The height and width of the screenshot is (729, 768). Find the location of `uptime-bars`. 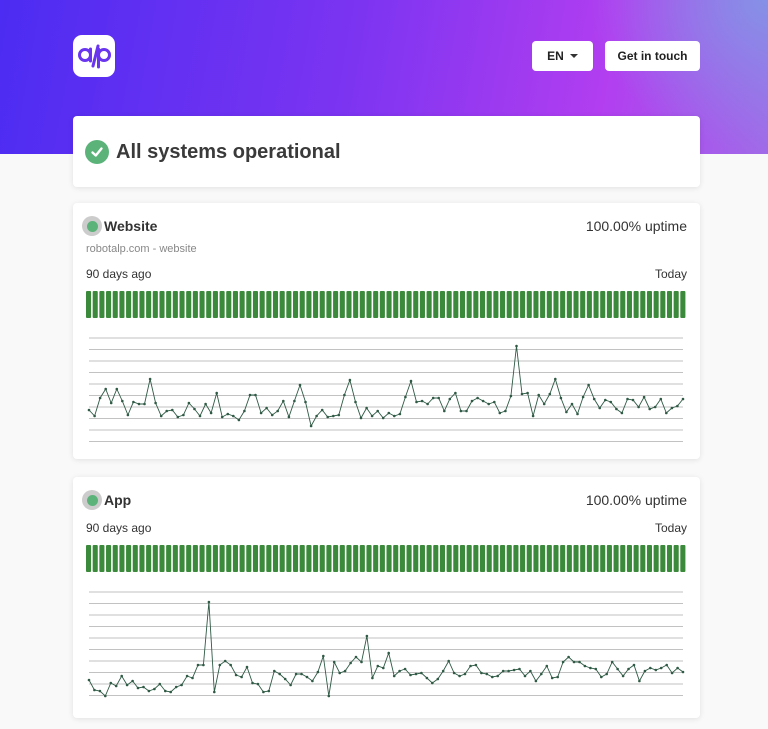

uptime-bars is located at coordinates (386, 558).